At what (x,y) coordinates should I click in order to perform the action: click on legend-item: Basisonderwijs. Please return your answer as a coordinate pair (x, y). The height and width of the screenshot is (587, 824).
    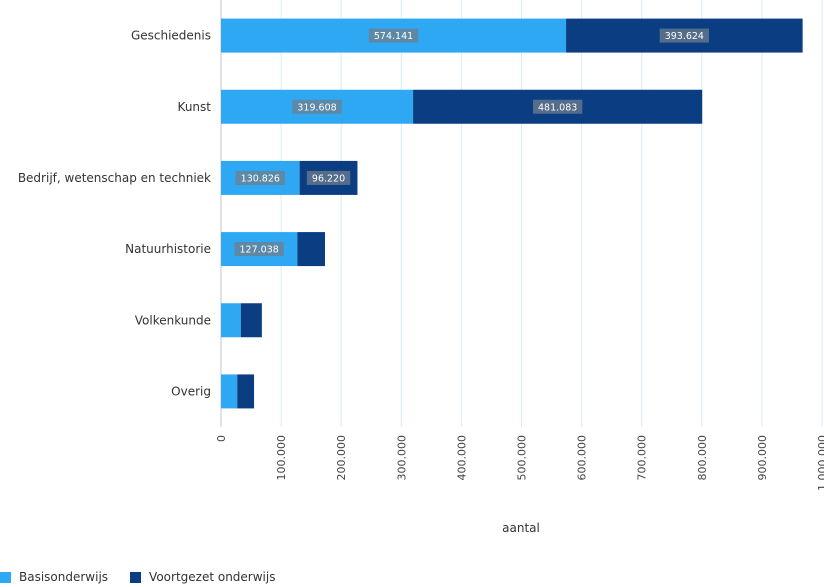
    Looking at the image, I should click on (54, 577).